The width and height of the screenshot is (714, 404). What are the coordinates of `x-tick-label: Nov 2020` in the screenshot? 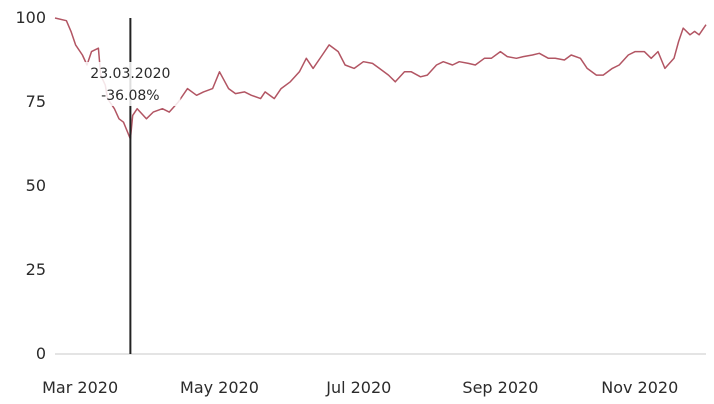 It's located at (639, 387).